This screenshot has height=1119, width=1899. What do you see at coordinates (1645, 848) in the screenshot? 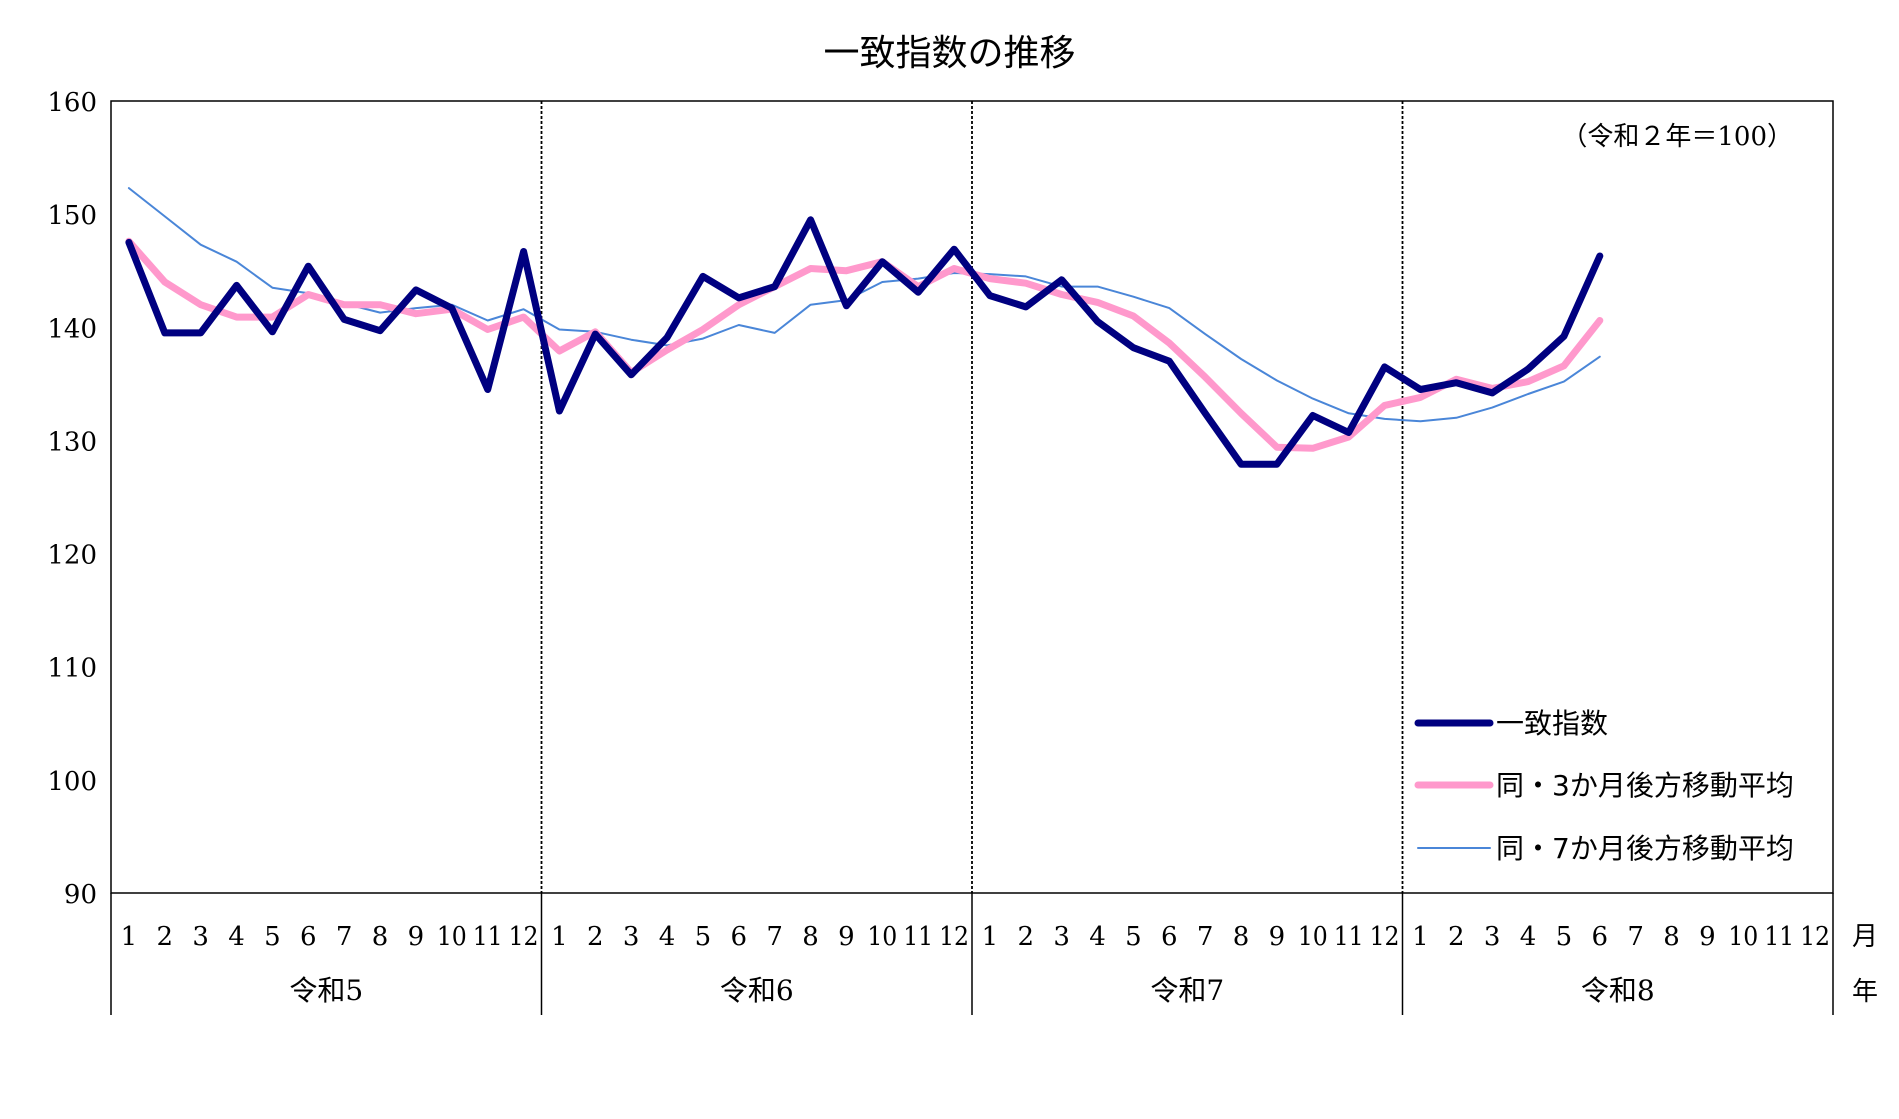
I see `legend-label: 同・7か月後方移動平均` at bounding box center [1645, 848].